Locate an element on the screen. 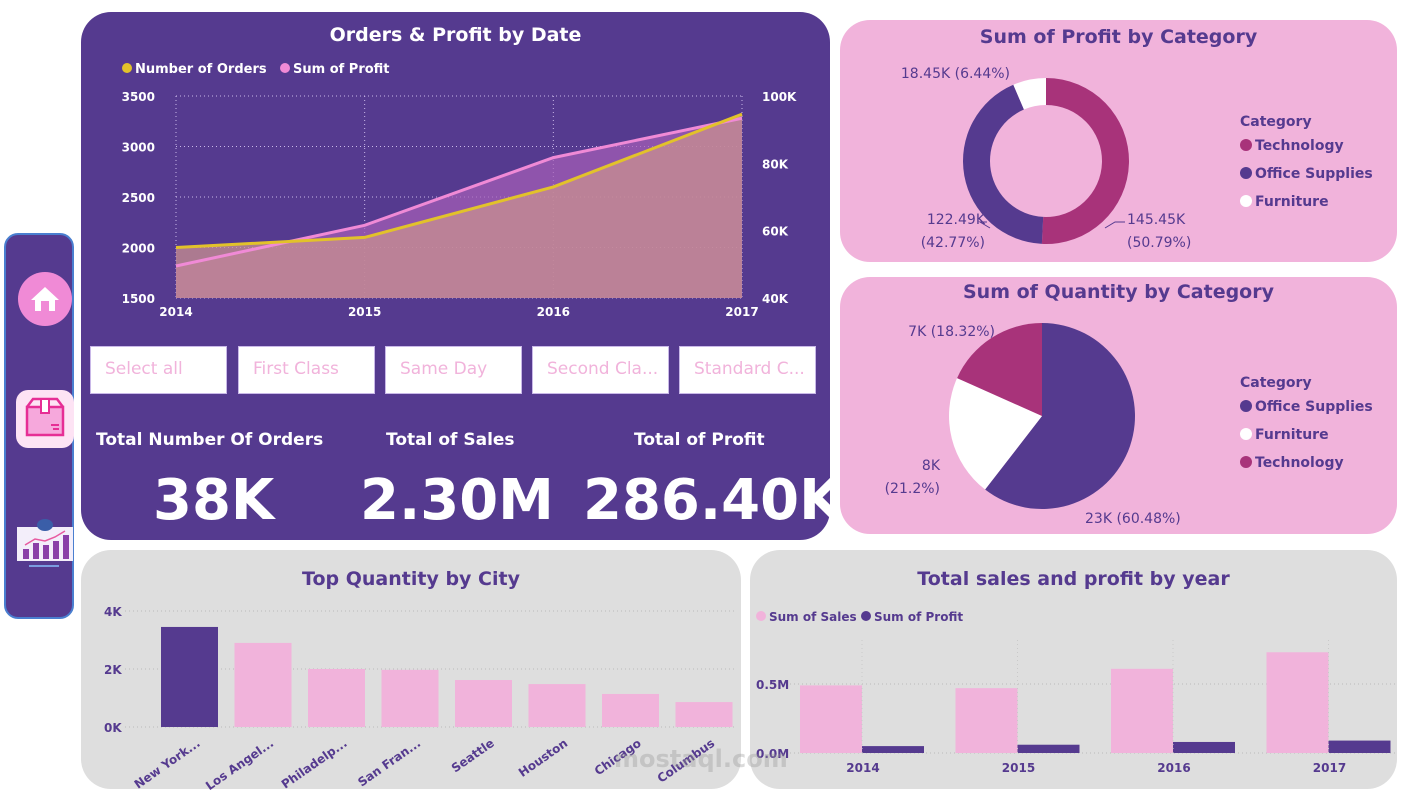 This screenshot has height=792, width=1403. kpi-profit-value: 286.40K is located at coordinates (713, 500).